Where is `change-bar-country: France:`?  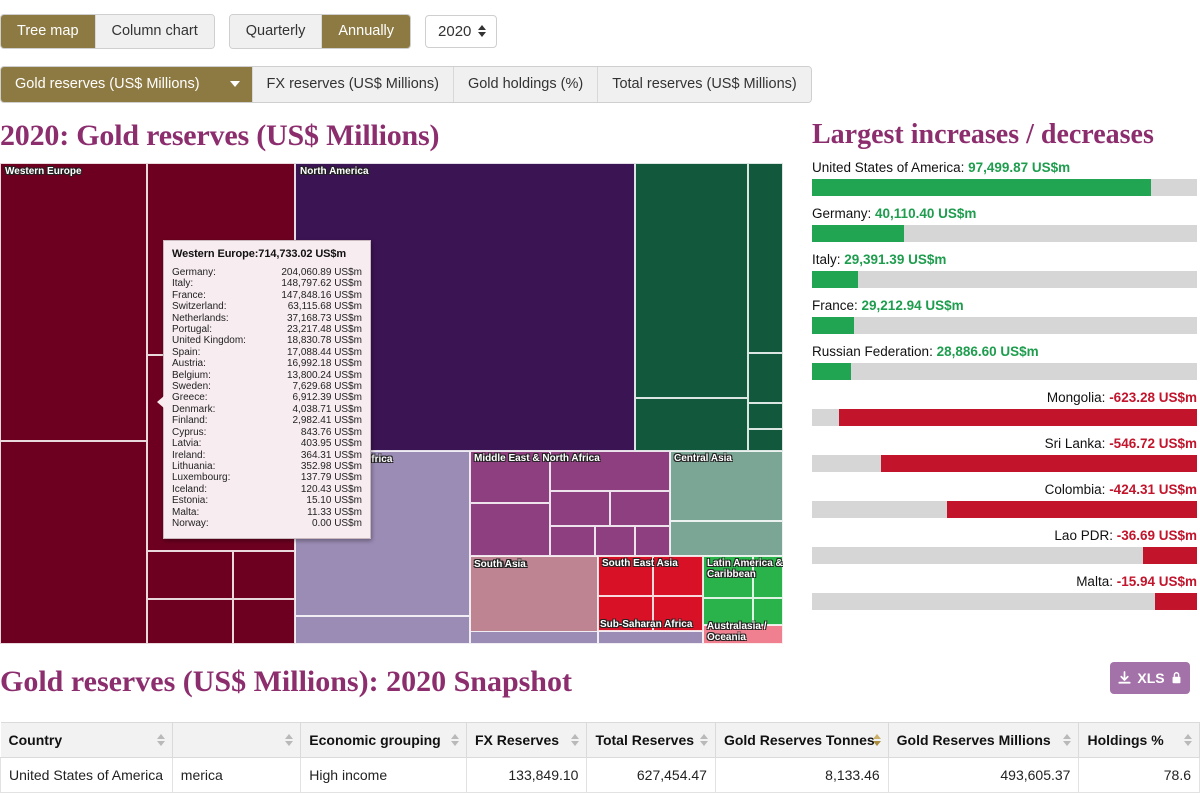
change-bar-country: France: is located at coordinates (837, 305).